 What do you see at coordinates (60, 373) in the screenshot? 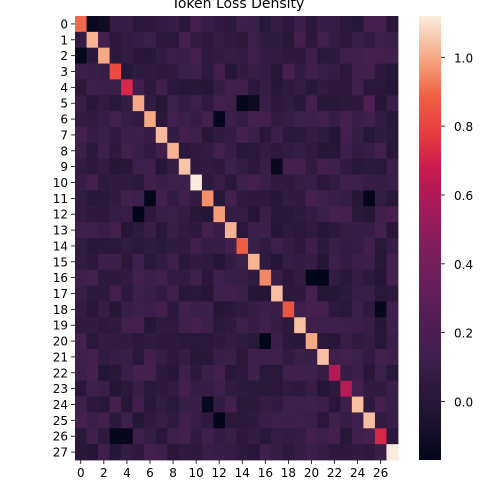
I see `y-tick-label: 22` at bounding box center [60, 373].